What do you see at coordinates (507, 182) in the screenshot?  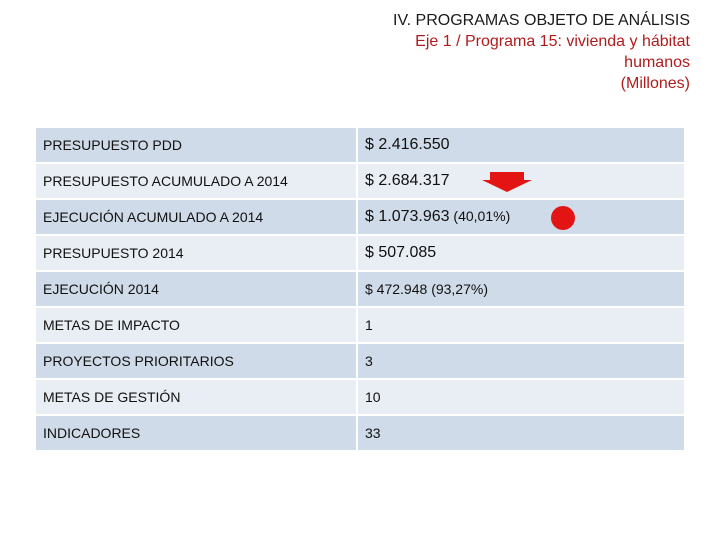 I see `down-arrow-icon` at bounding box center [507, 182].